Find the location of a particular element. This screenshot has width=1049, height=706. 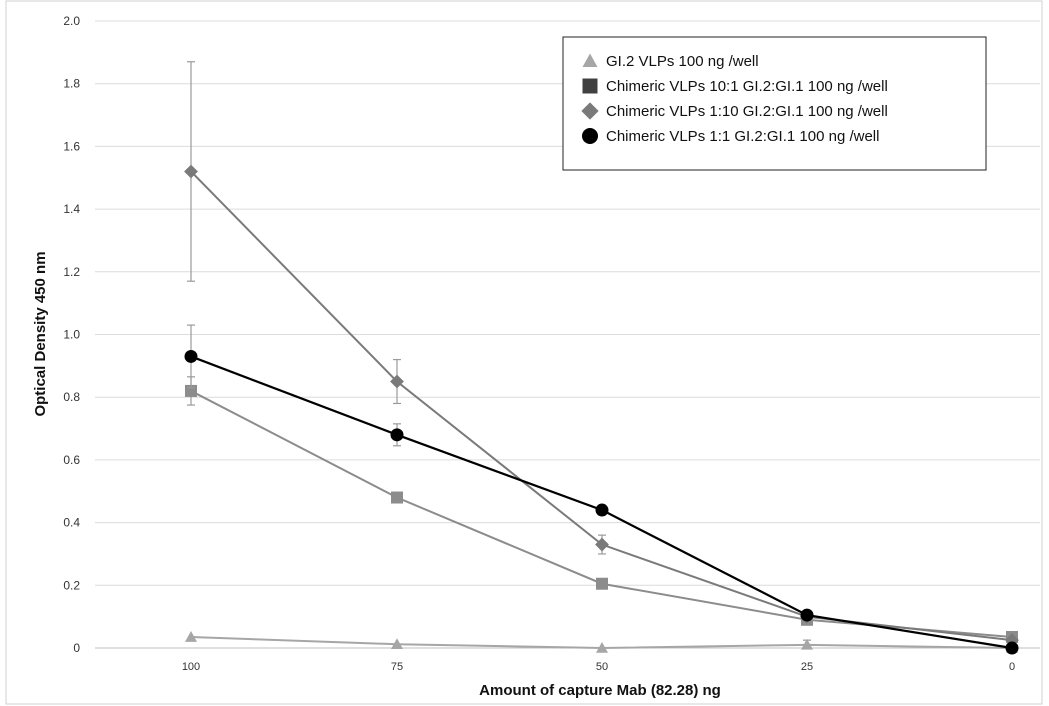

y-tick-label: 0.4 is located at coordinates (71, 523).